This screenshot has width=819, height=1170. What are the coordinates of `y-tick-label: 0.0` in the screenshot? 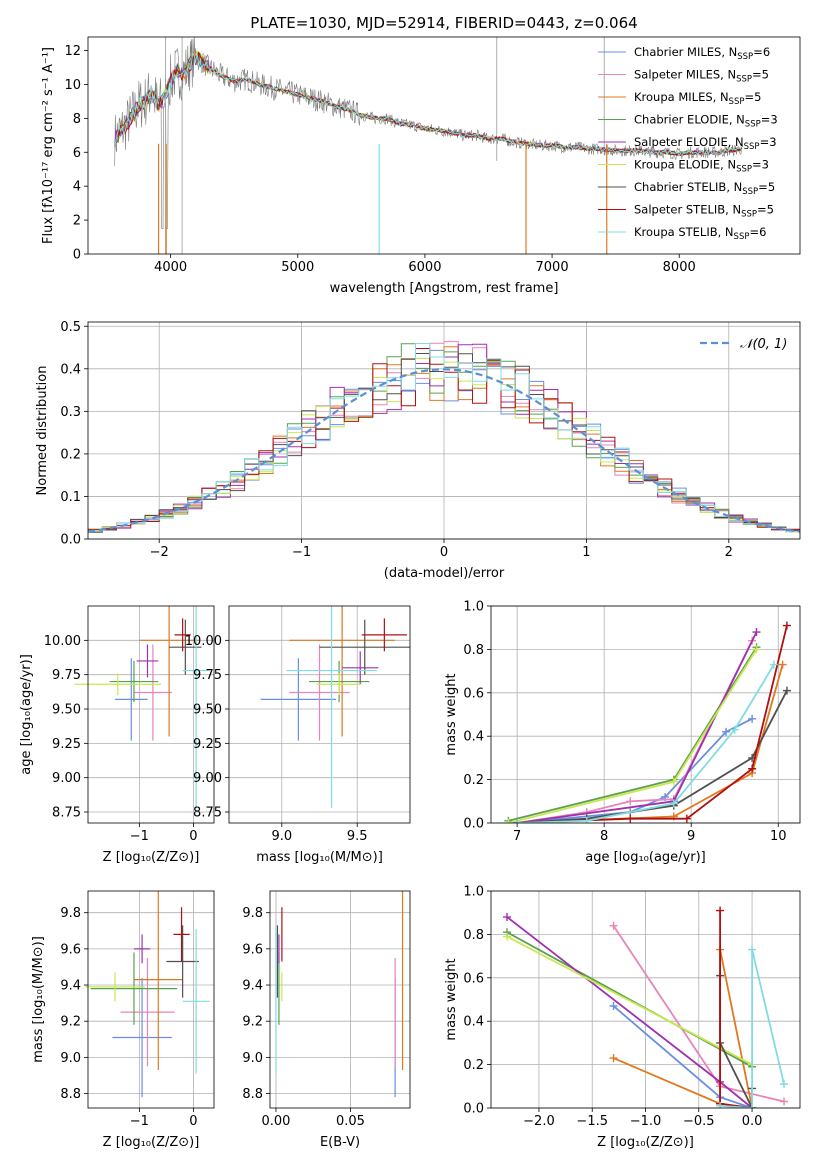 It's located at (70, 540).